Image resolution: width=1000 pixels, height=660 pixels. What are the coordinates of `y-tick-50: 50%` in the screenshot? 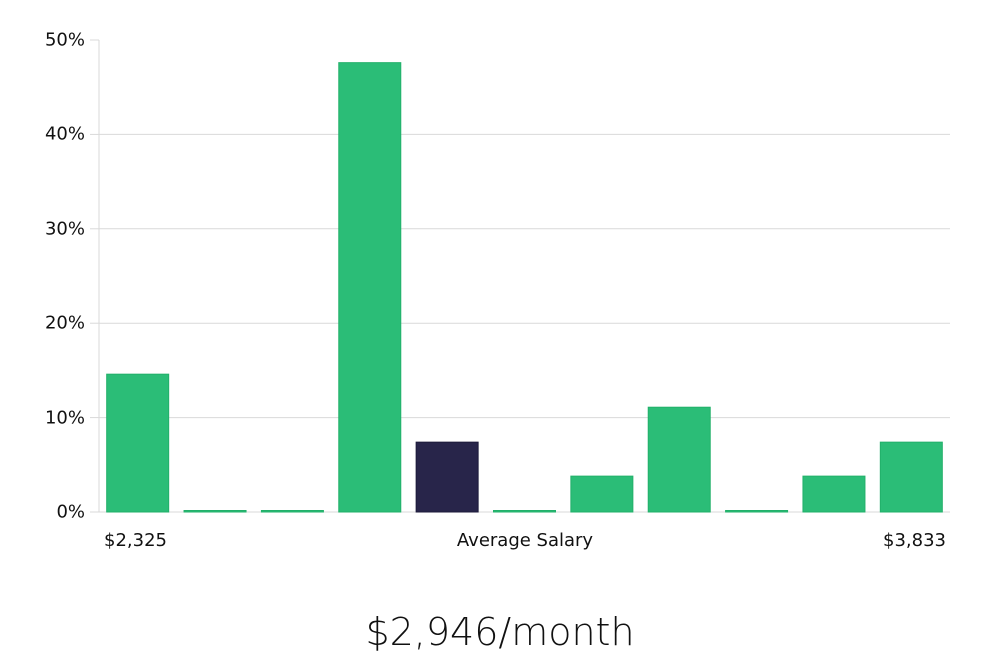 It's located at (64, 40).